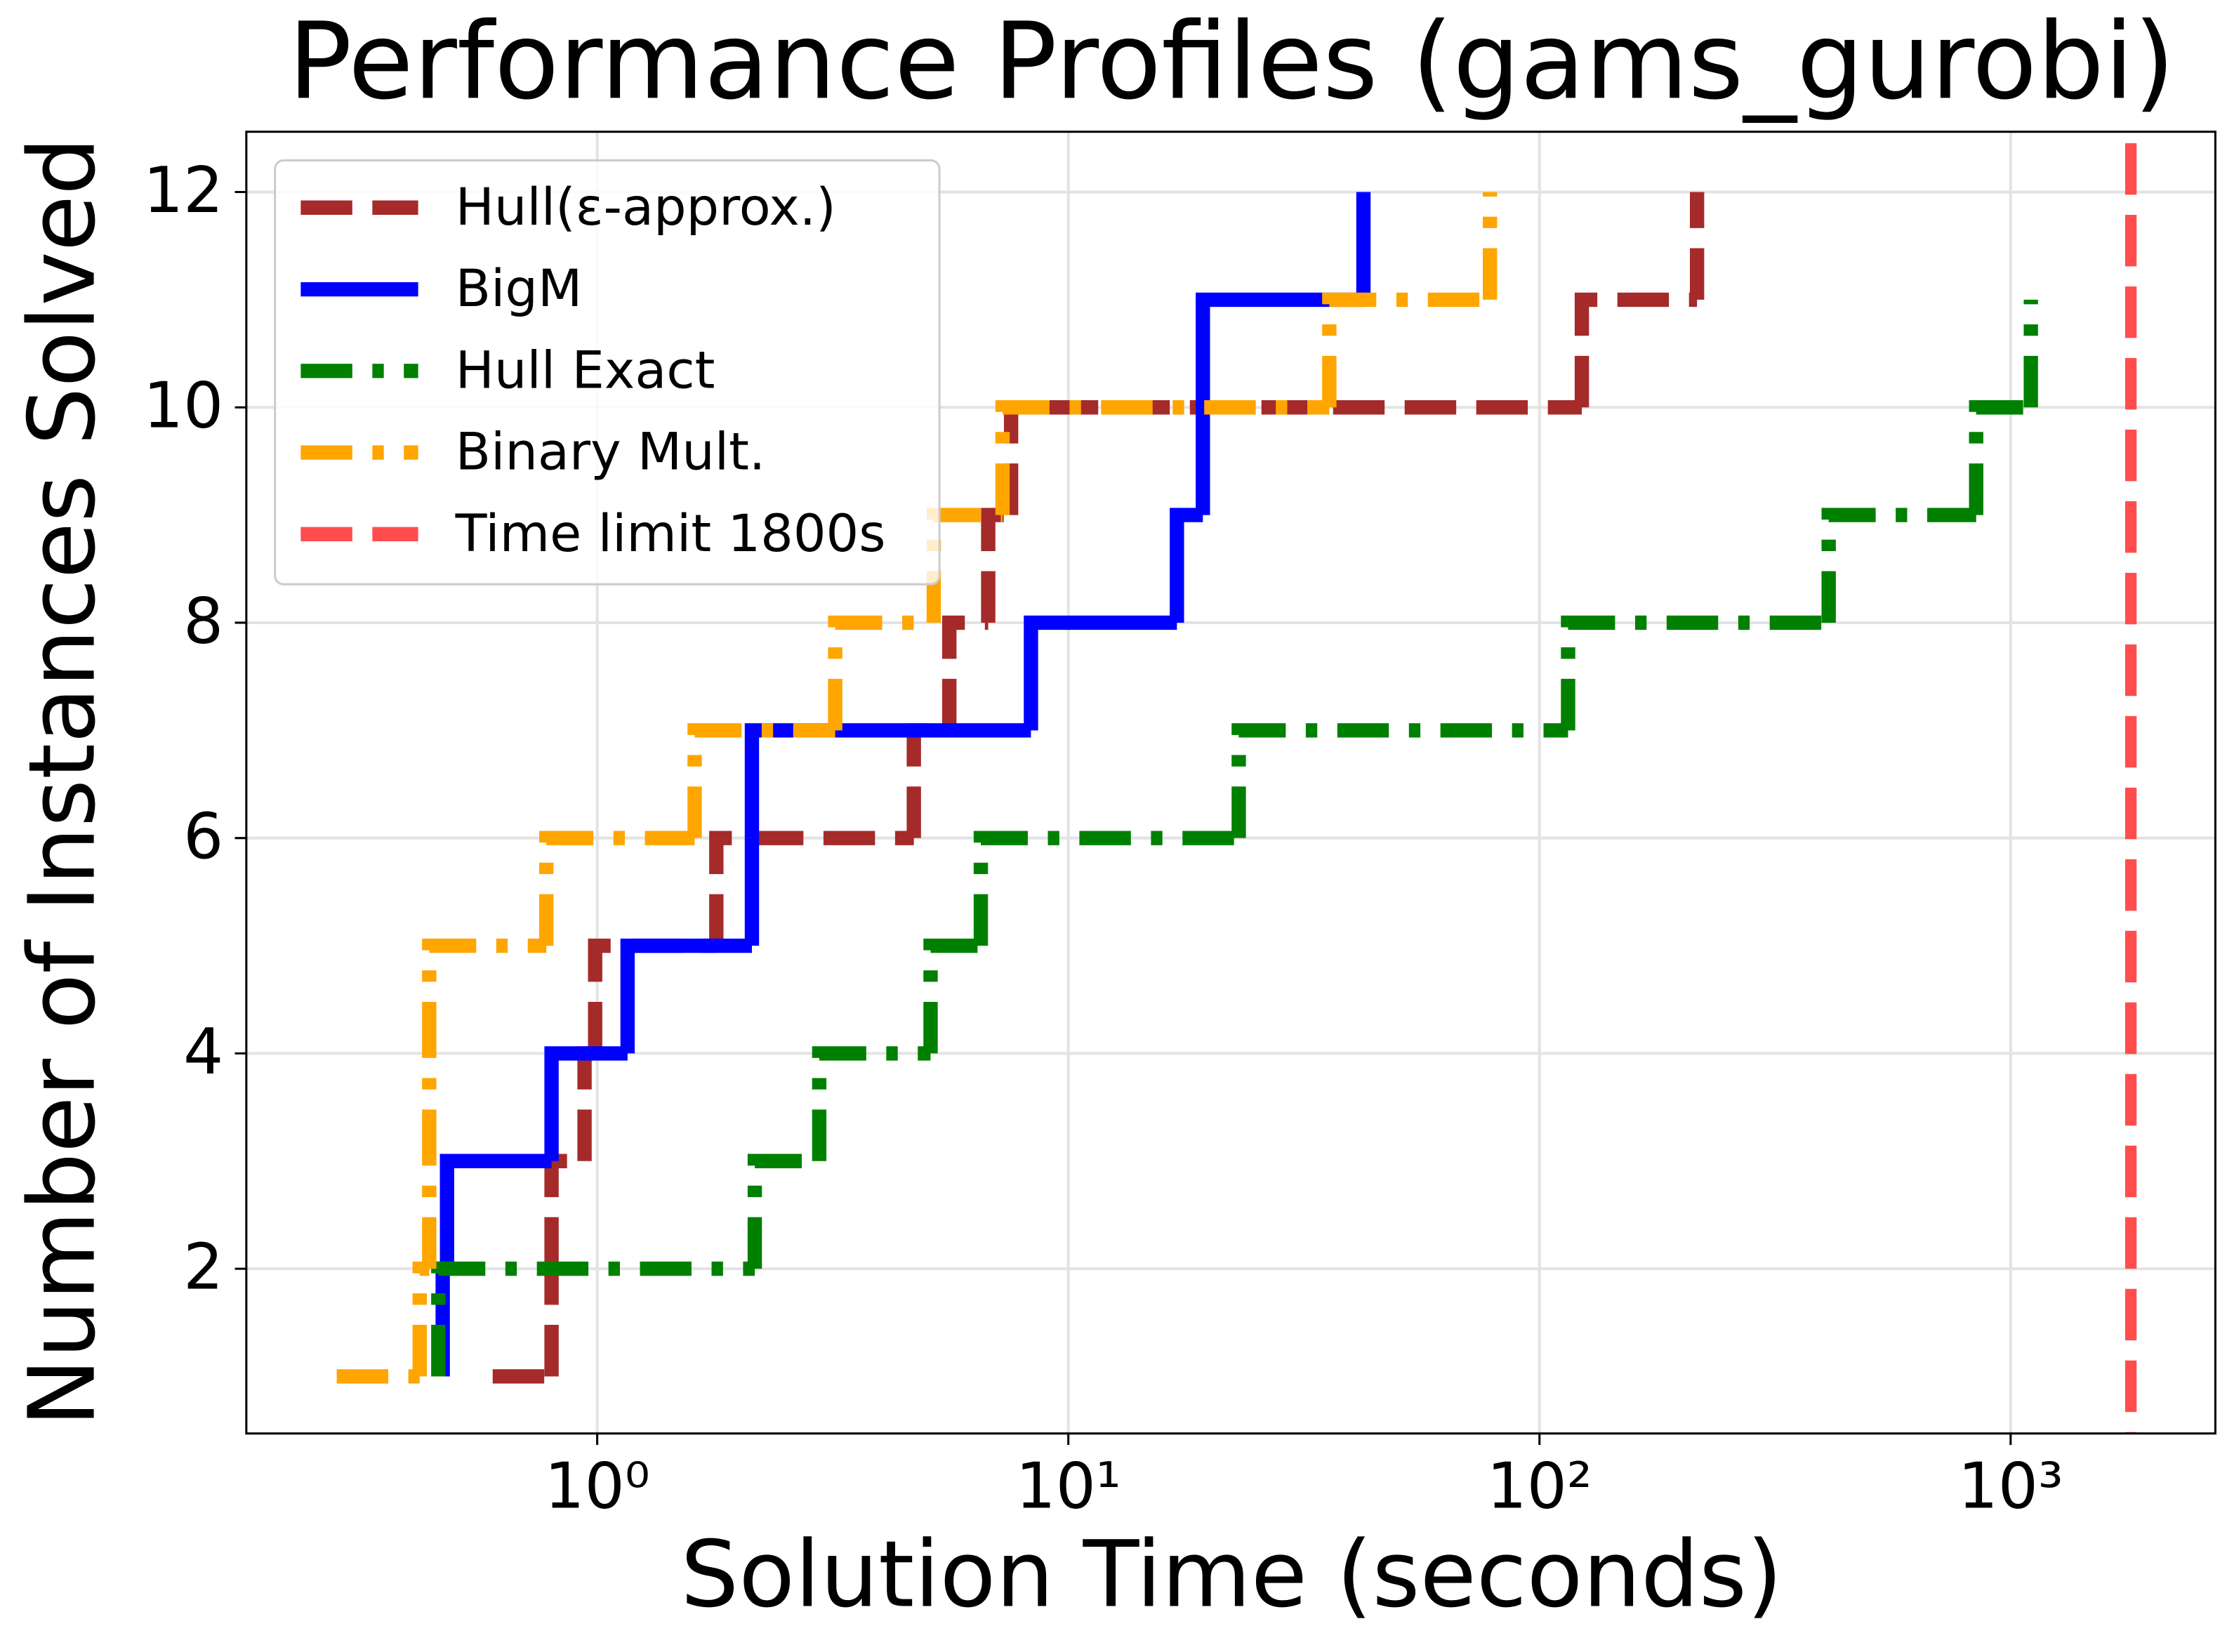 The height and width of the screenshot is (1652, 2234). What do you see at coordinates (585, 370) in the screenshot?
I see `legend-label: Hull Exact` at bounding box center [585, 370].